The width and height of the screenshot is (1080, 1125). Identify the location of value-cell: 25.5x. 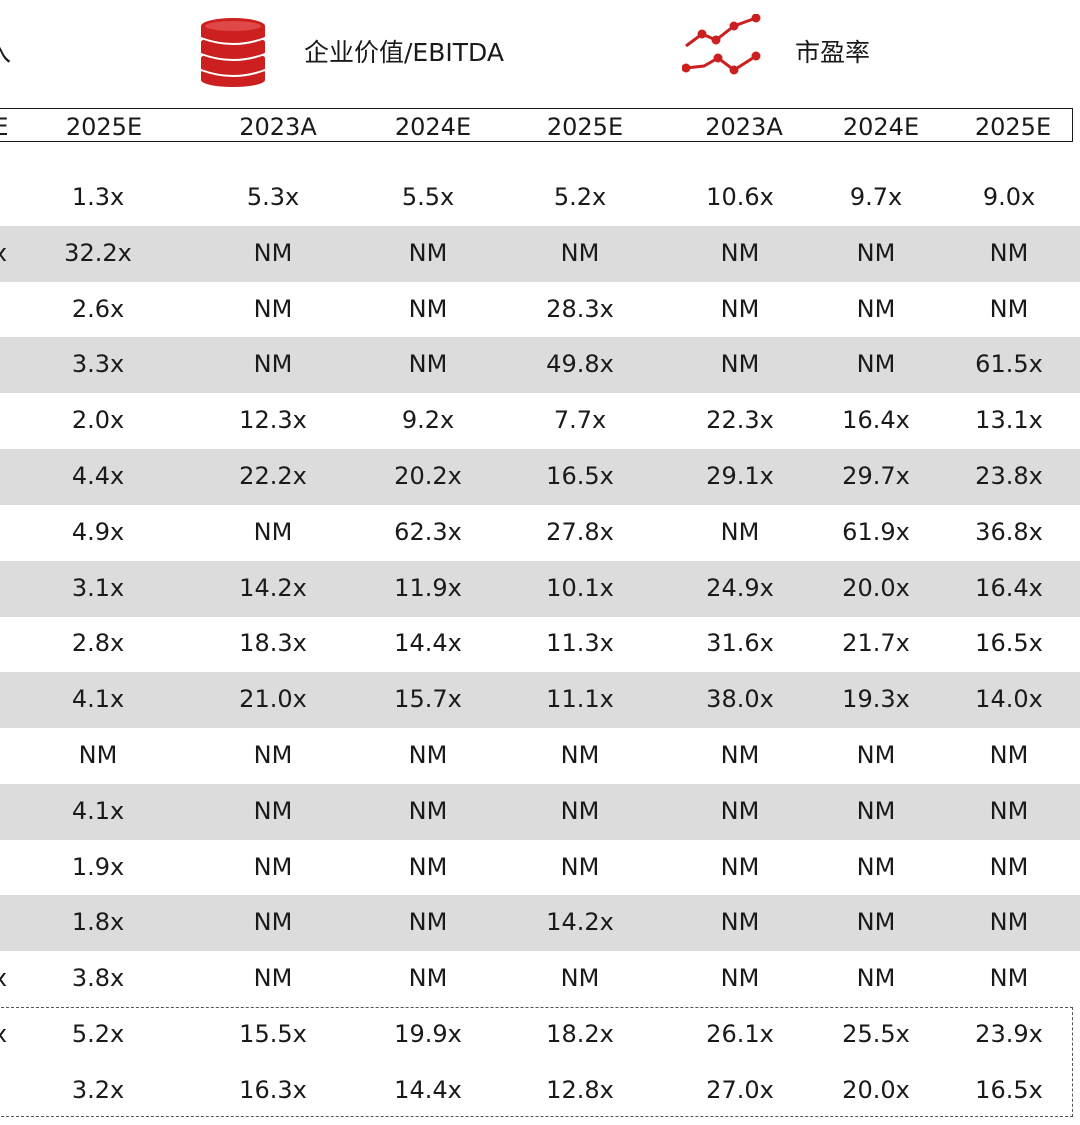
(876, 1034).